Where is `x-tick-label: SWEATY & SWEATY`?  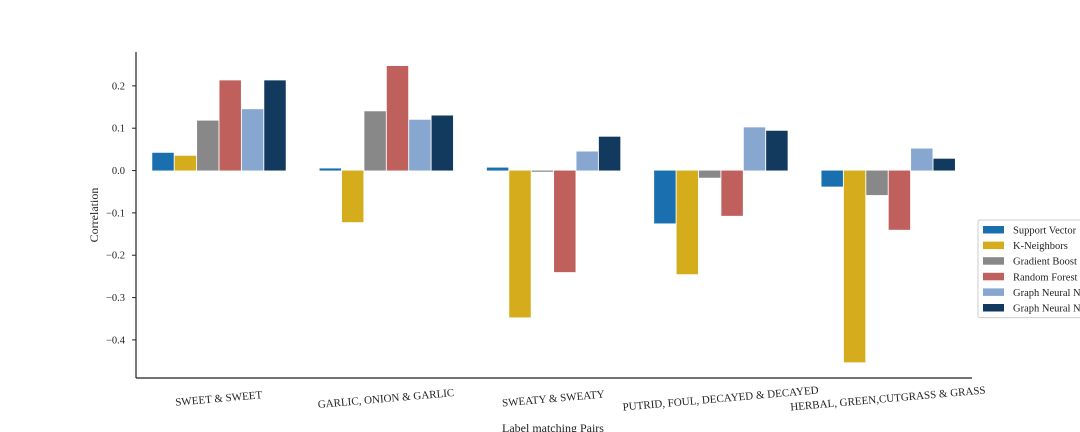 x-tick-label: SWEATY & SWEATY is located at coordinates (554, 399).